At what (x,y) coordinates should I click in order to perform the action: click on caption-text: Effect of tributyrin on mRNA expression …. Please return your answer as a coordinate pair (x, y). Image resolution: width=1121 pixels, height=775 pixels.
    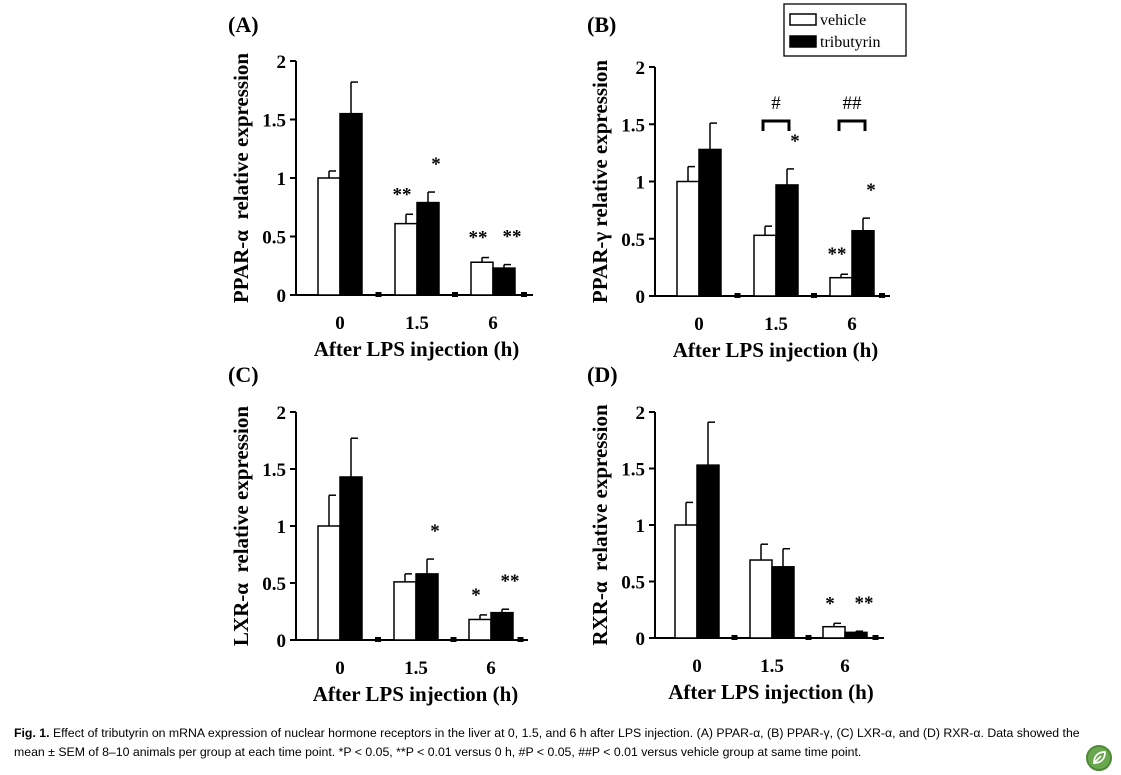
    Looking at the image, I should click on (547, 742).